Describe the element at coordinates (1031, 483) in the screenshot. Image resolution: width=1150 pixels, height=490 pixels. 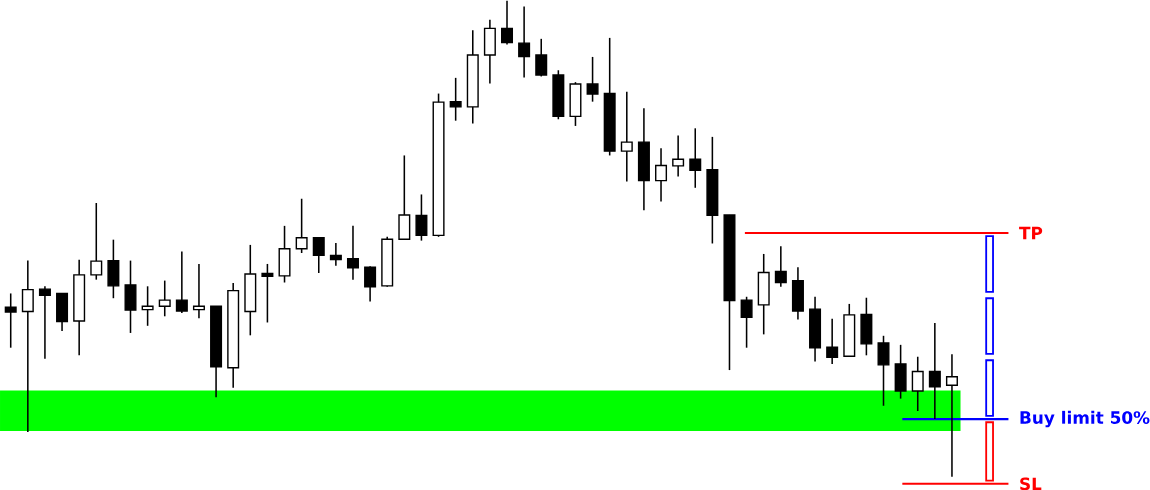
I see `ref-line-label: SL` at that location.